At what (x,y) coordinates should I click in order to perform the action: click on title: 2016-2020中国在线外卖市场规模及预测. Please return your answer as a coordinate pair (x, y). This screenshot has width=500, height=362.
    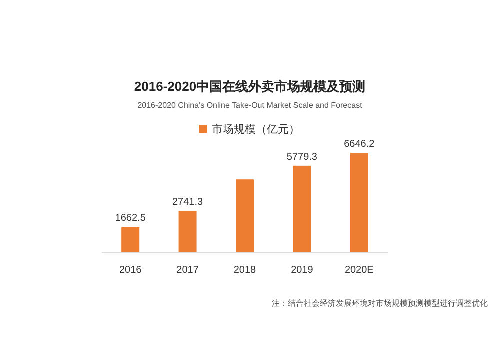
    Looking at the image, I should click on (250, 86).